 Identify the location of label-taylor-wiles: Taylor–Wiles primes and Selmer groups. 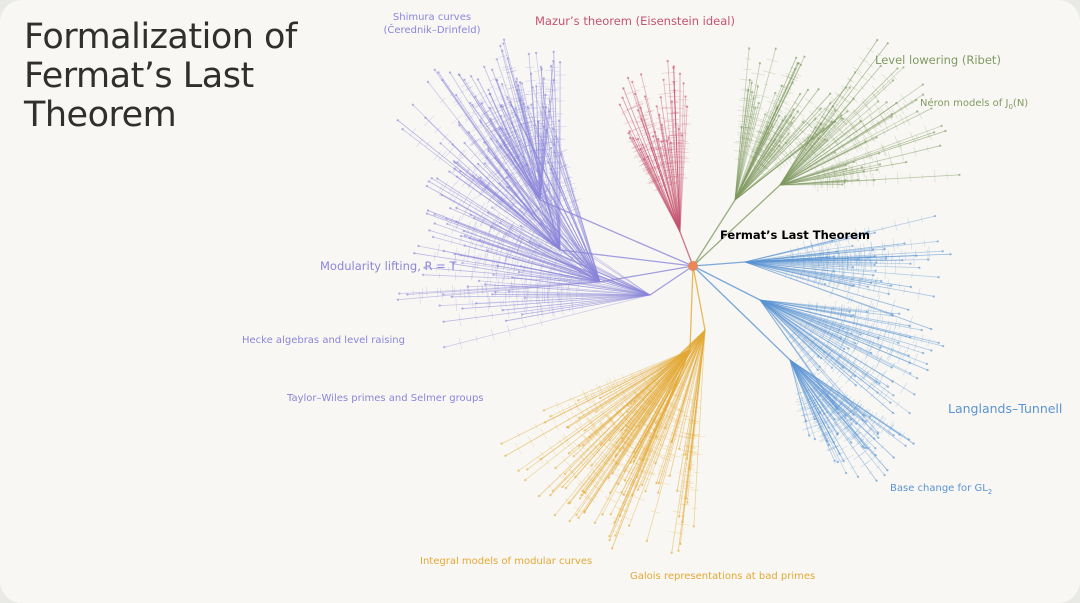
(385, 398).